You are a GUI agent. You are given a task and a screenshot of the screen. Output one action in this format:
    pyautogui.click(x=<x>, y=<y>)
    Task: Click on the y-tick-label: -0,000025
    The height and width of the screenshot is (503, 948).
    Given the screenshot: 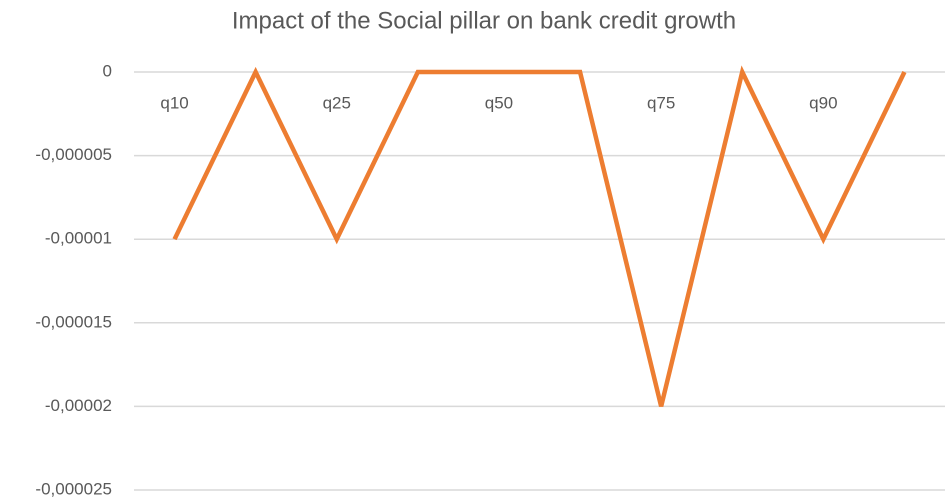 What is the action you would take?
    pyautogui.click(x=73, y=488)
    